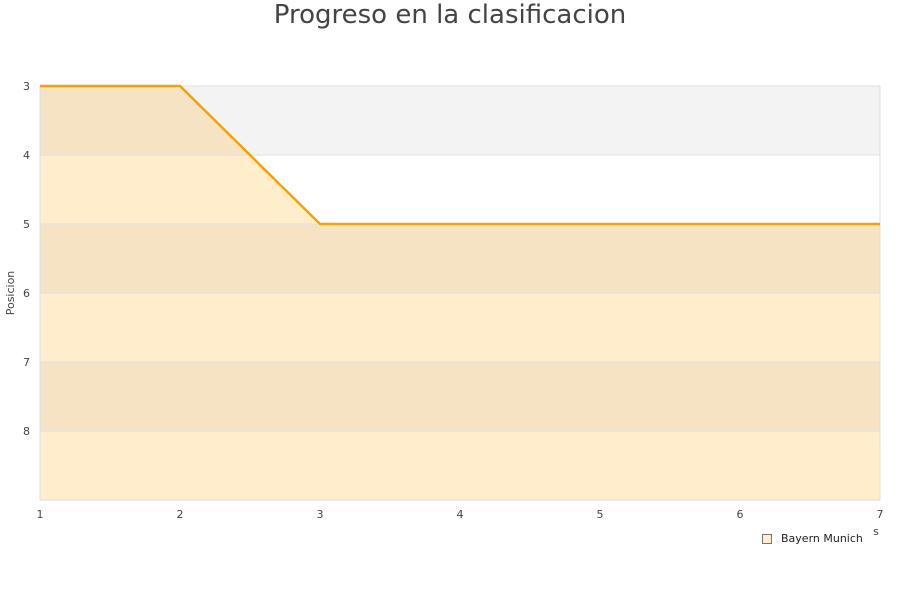 The width and height of the screenshot is (900, 600). I want to click on legend: Bayern Munich, so click(812, 538).